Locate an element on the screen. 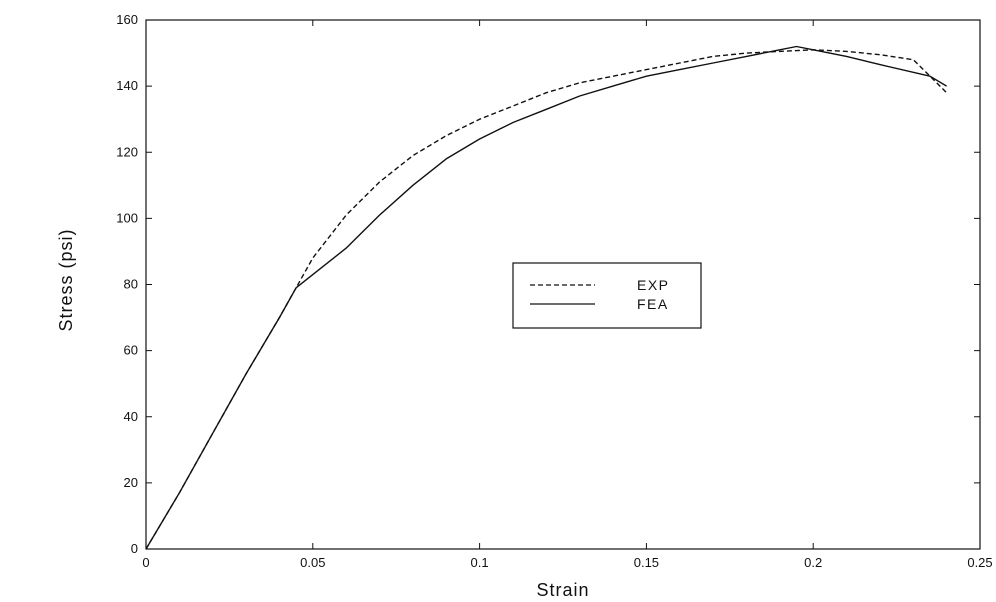  x-tick-label: 0.05 is located at coordinates (312, 562).